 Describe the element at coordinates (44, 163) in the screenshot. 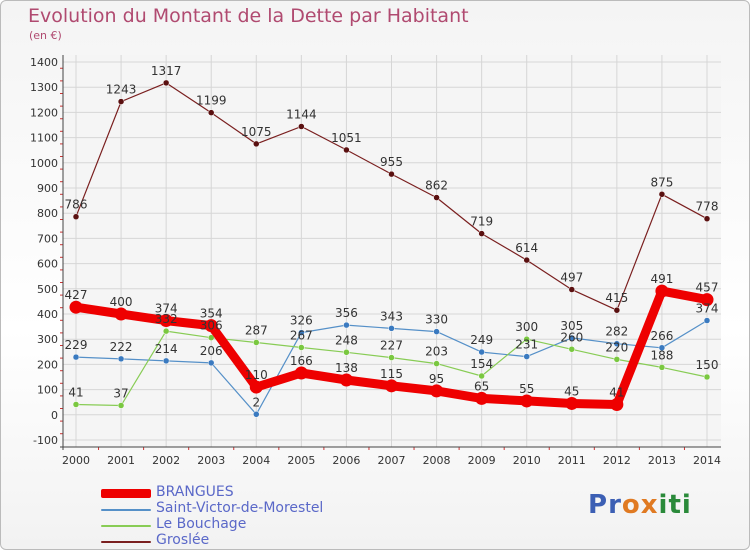

I see `y-tick-label: 1000` at that location.